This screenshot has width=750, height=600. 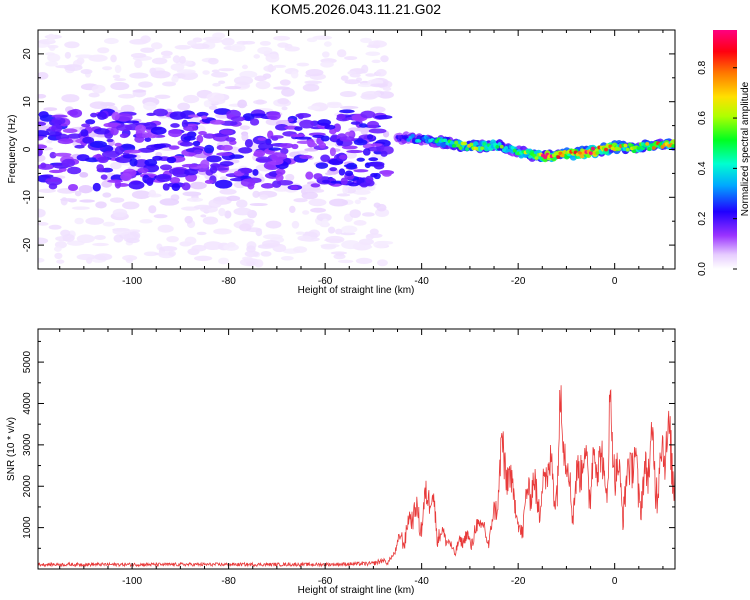 I want to click on colorbar-ticks: 0.0 0.2 0.4 0.6 0.8, so click(x=717, y=168).